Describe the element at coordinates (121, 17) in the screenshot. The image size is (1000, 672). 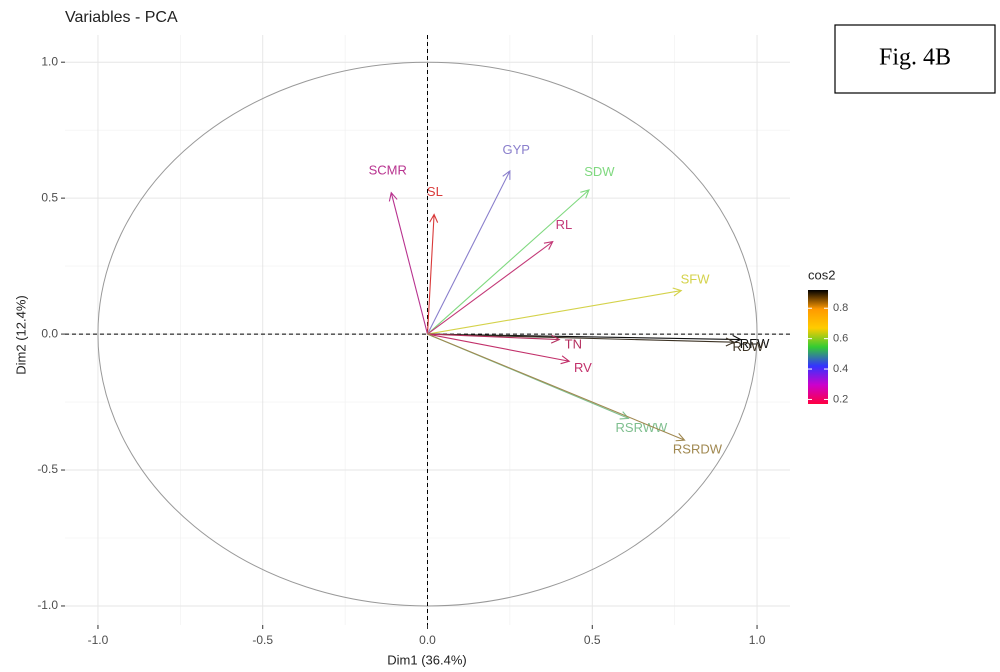
I see `chart-title: Variables - PCA` at that location.